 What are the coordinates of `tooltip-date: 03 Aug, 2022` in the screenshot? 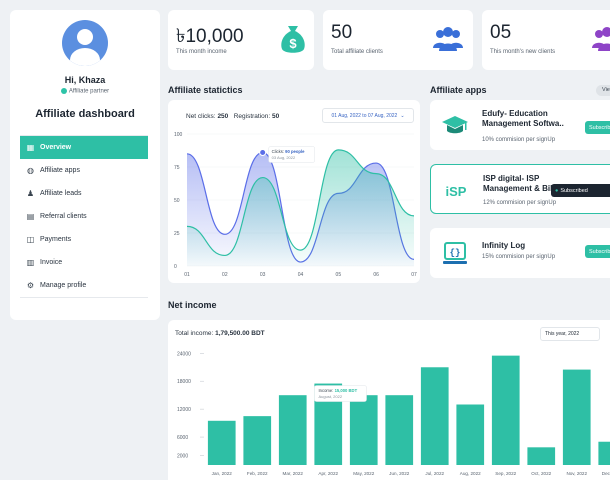 It's located at (284, 157).